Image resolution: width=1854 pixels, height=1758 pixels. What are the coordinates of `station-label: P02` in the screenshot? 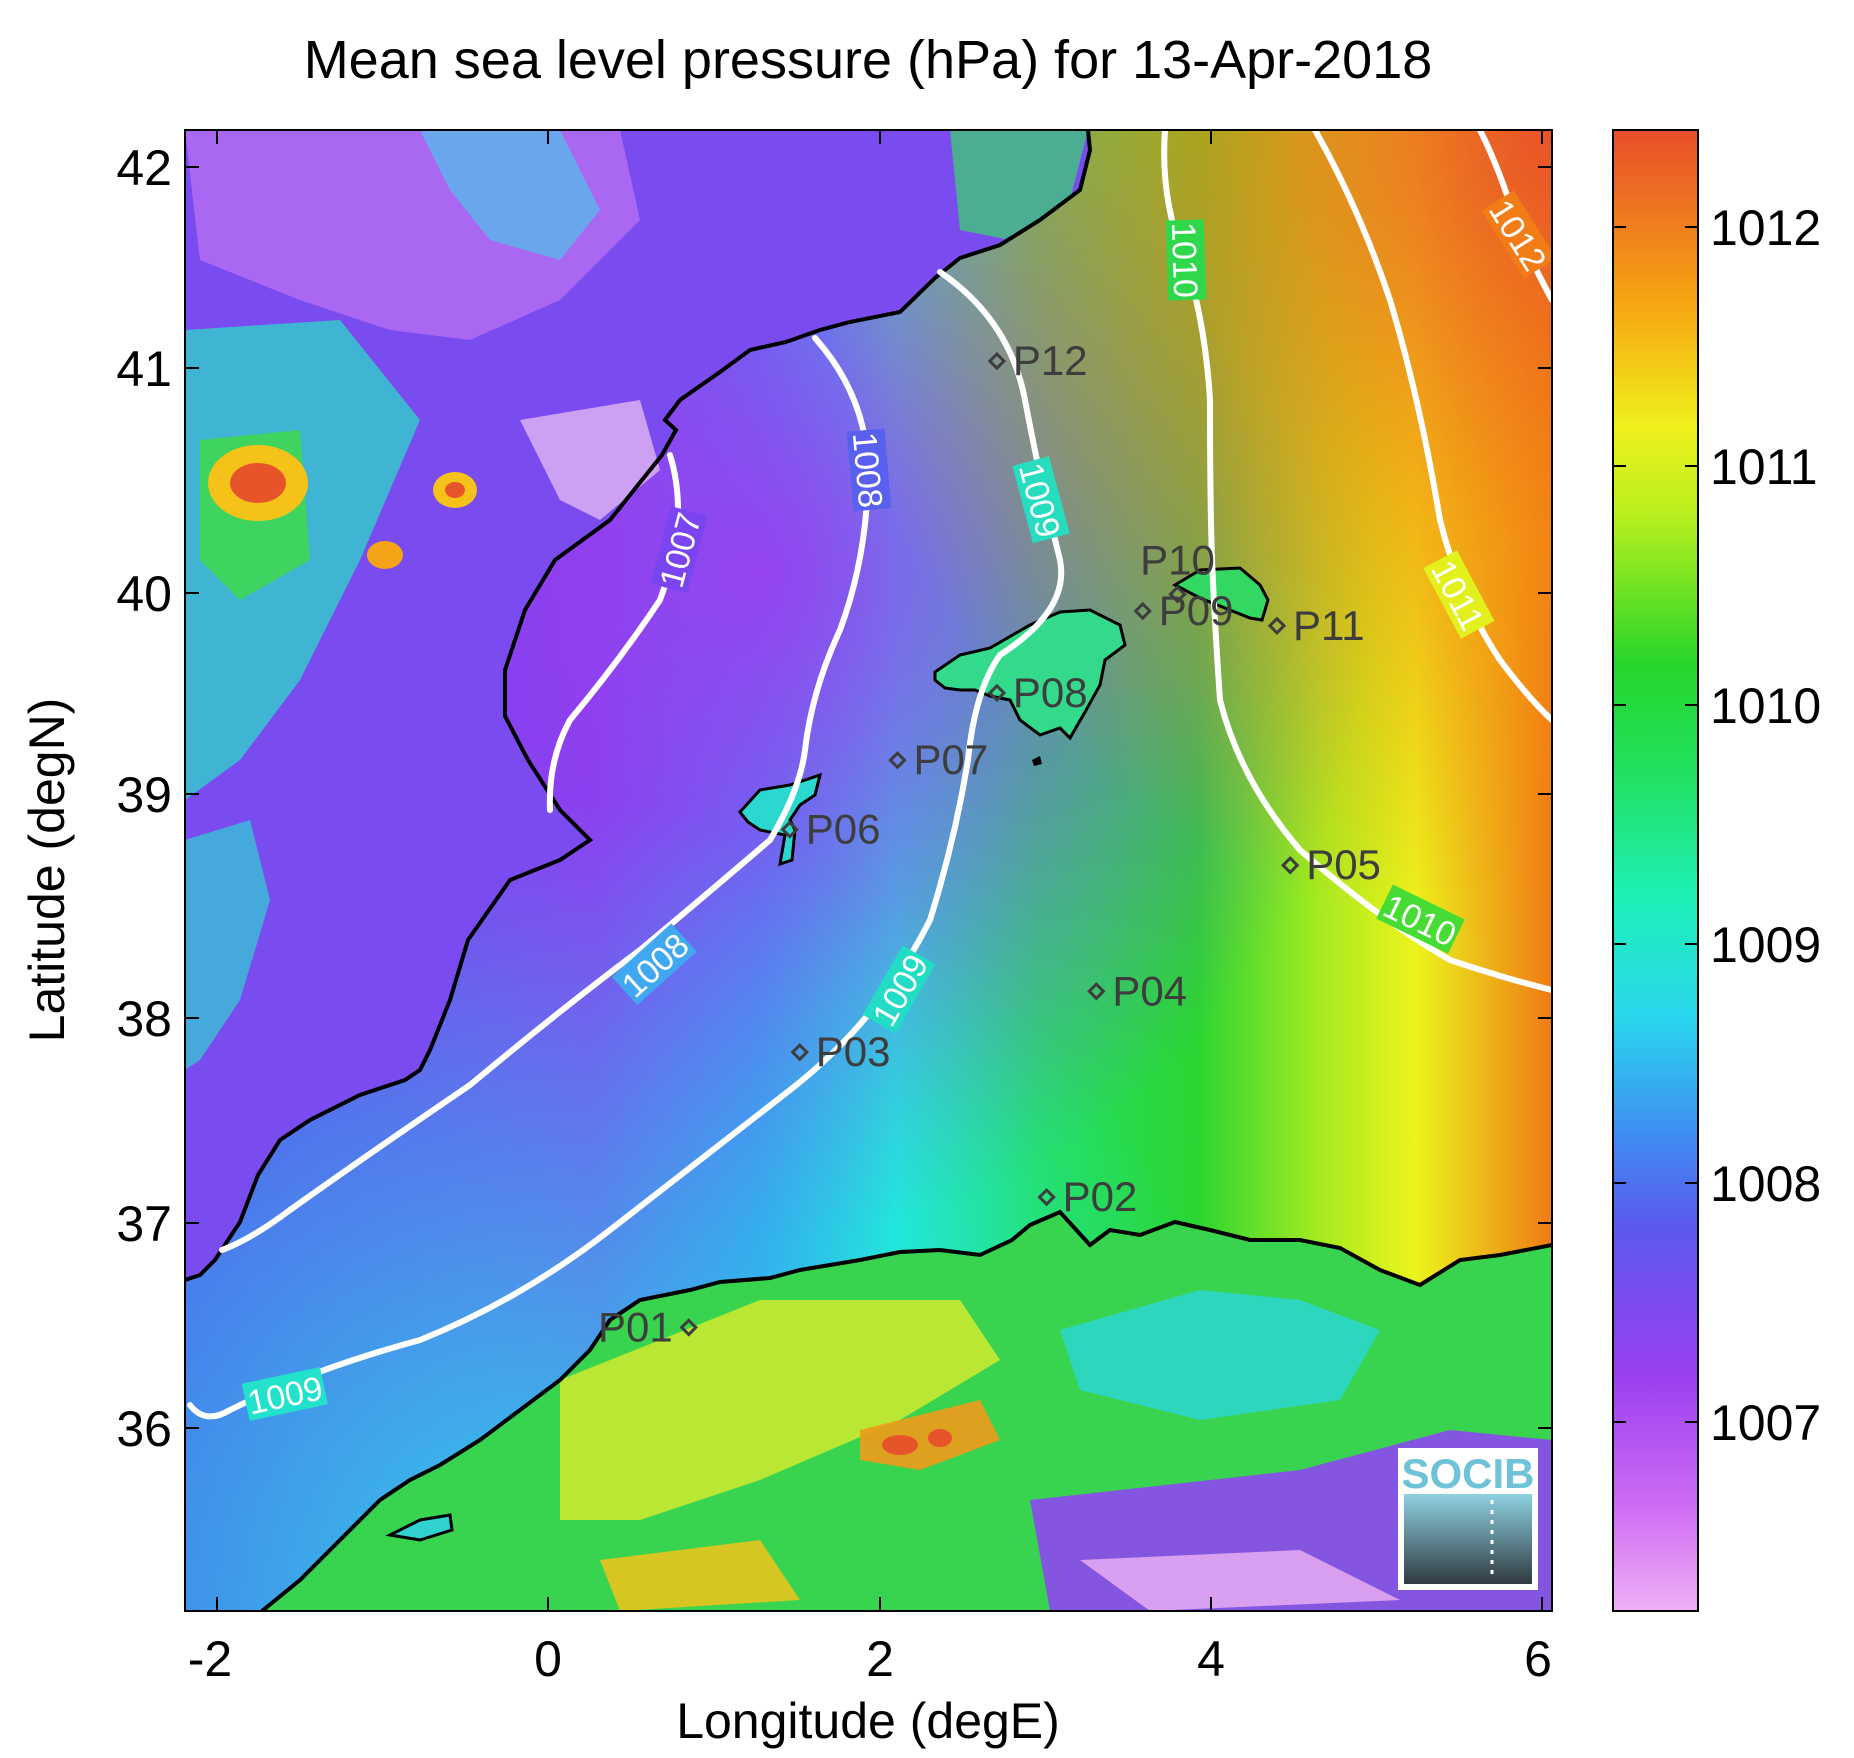 It's located at (1100, 1196).